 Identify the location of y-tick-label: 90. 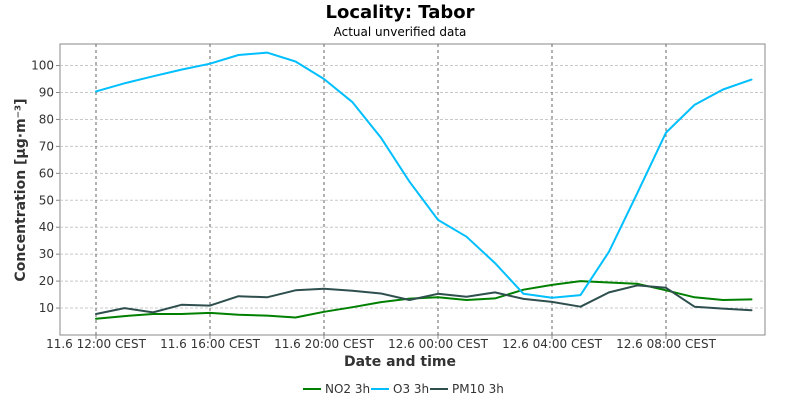
(46, 93).